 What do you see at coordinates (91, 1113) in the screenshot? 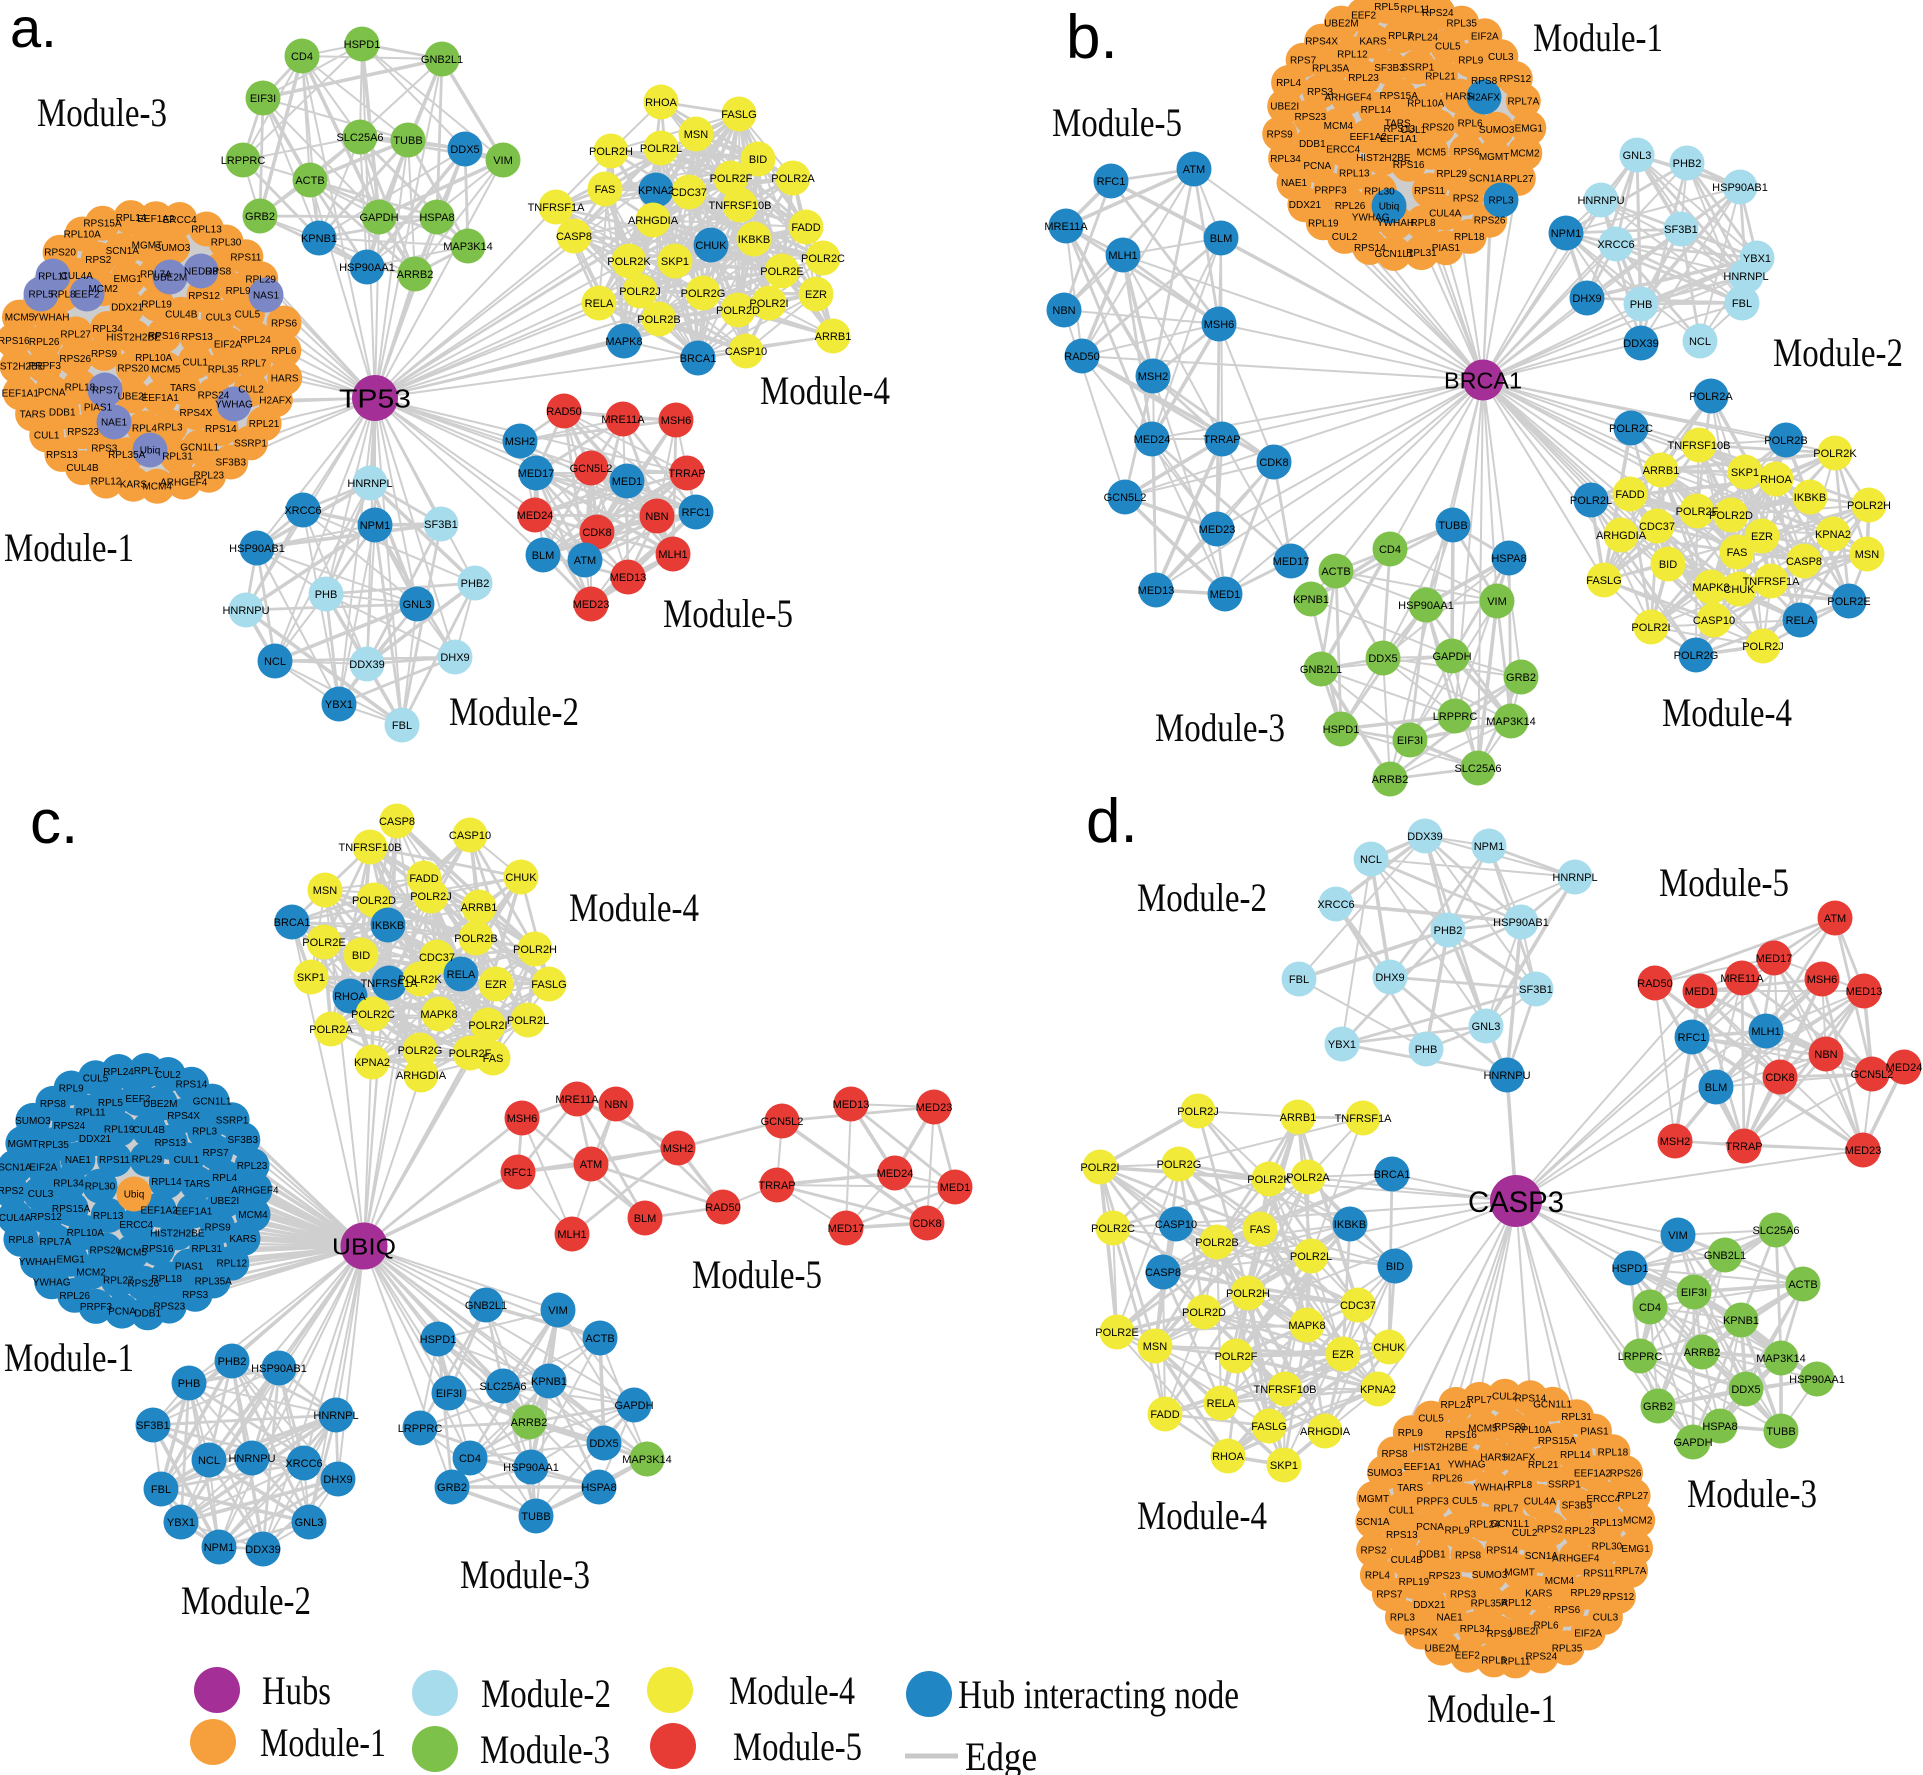
I see `svg-text: RPL11` at bounding box center [91, 1113].